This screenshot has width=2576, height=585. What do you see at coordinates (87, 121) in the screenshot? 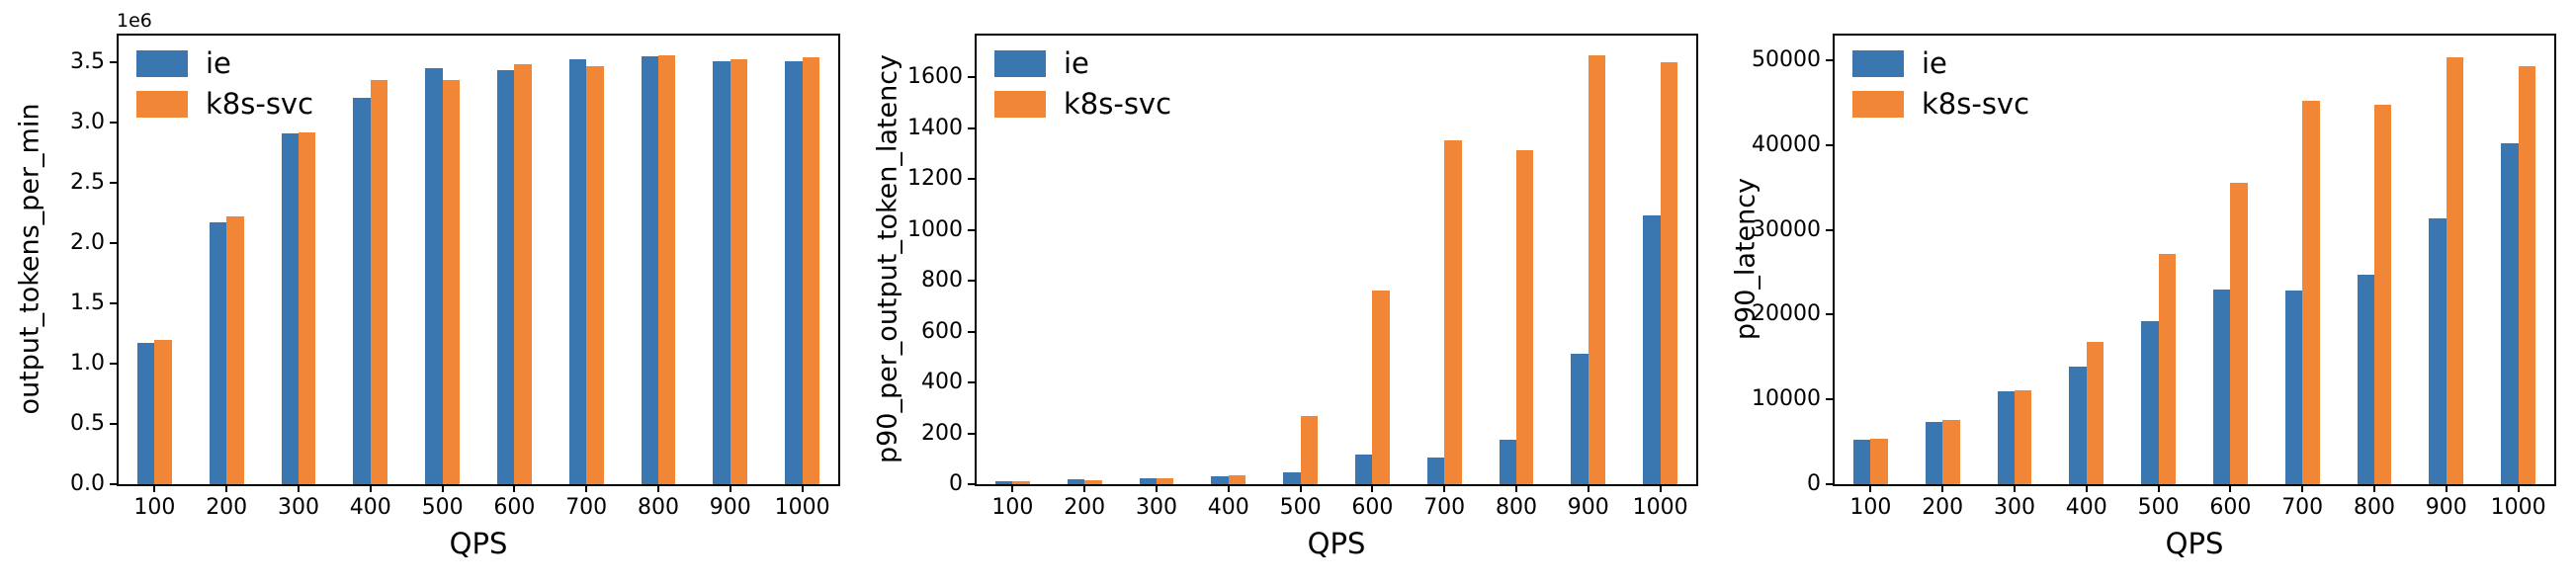
I see `y-tick-label: 3.0` at bounding box center [87, 121].